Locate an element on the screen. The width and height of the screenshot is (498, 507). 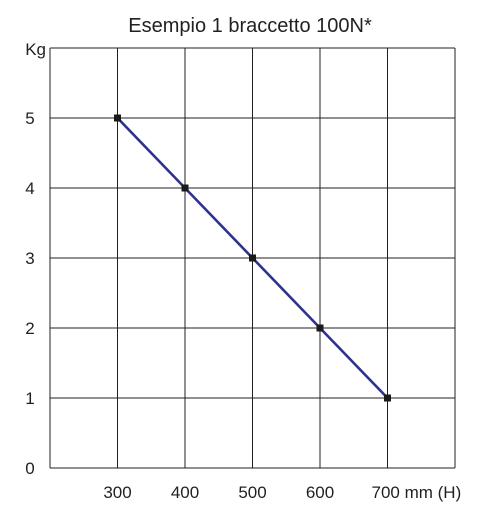
y-axis-ticks: 0 1 2 3 4 5 is located at coordinates (29, 293).